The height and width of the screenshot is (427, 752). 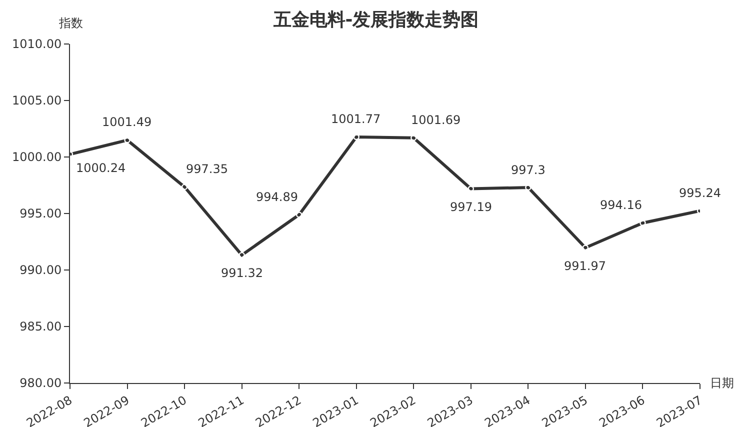 I want to click on chart-title: 五金电料-发展指数走势图, so click(x=375, y=20).